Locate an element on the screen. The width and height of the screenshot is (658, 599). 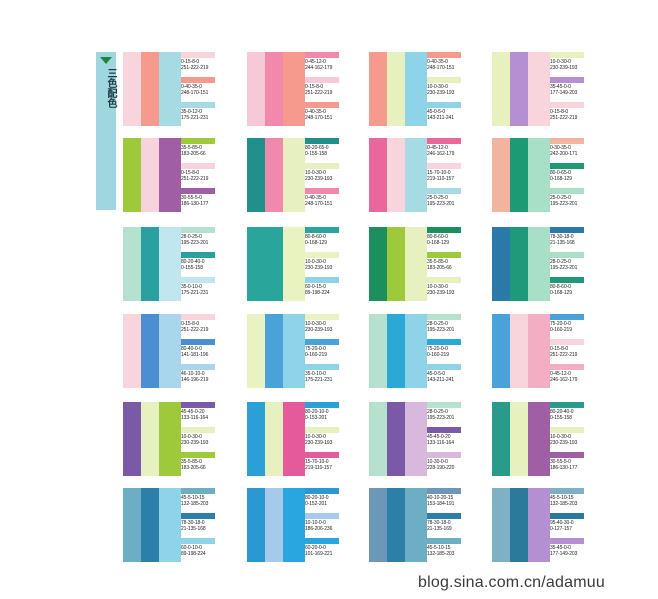
cmyk-value: 45-5-10-15 is located at coordinates (562, 498).